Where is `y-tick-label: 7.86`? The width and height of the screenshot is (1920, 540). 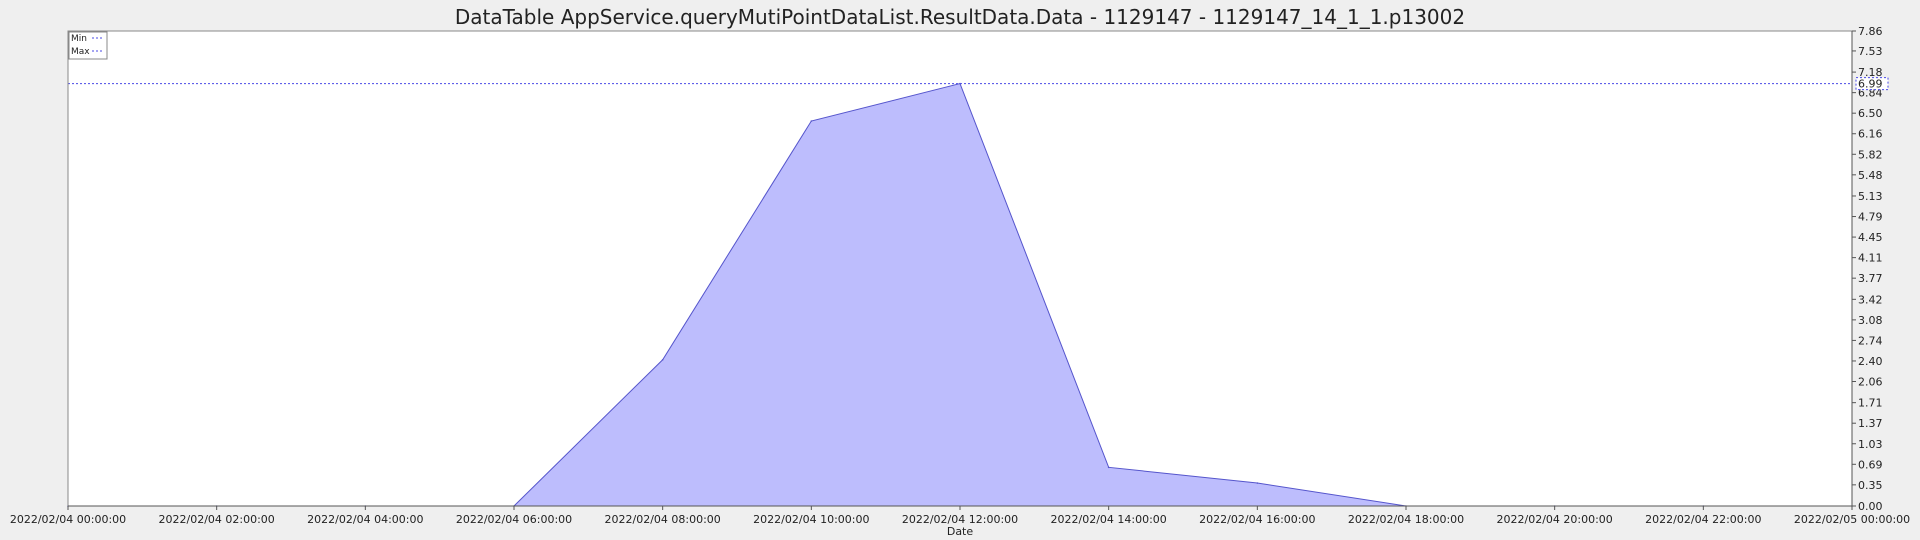 y-tick-label: 7.86 is located at coordinates (1870, 31).